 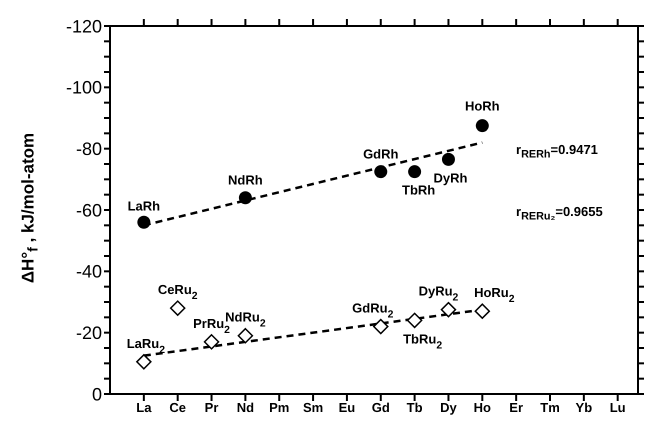 What do you see at coordinates (84, 26) in the screenshot?
I see `y-tick-label: -120` at bounding box center [84, 26].